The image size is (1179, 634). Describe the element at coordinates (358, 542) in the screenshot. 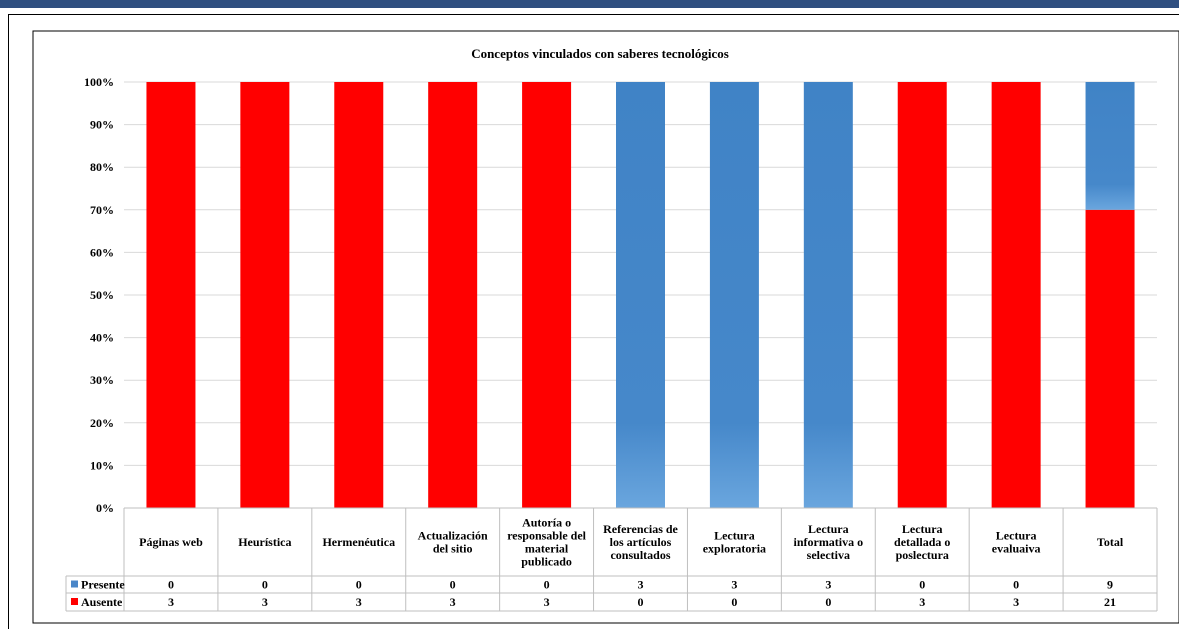

I see `x-category-label: Hermenéutica` at that location.